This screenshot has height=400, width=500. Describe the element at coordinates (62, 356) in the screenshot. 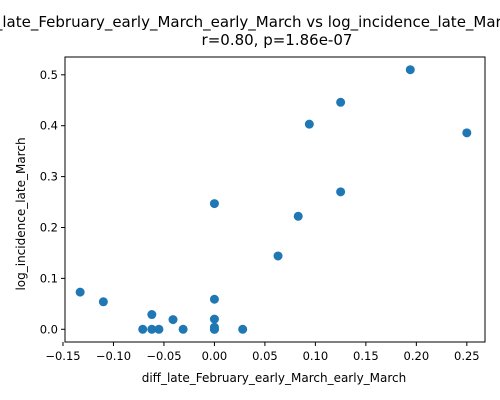

I see `x-tick-label: −0.15` at that location.